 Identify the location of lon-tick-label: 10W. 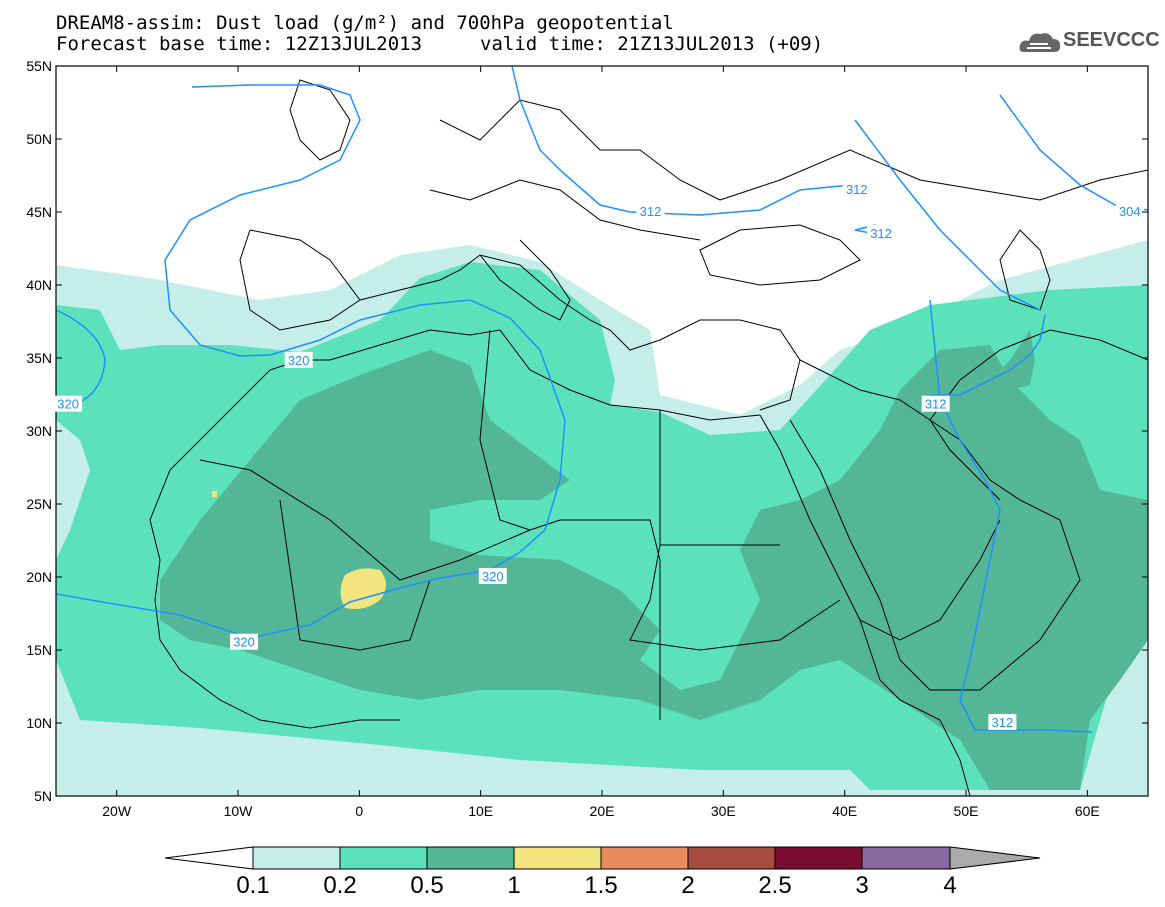
(239, 811).